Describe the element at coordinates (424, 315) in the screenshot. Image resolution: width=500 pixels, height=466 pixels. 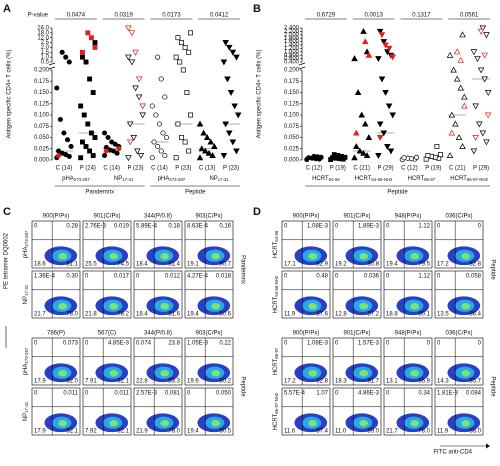
I see `quadrant-value: 80.1` at that location.